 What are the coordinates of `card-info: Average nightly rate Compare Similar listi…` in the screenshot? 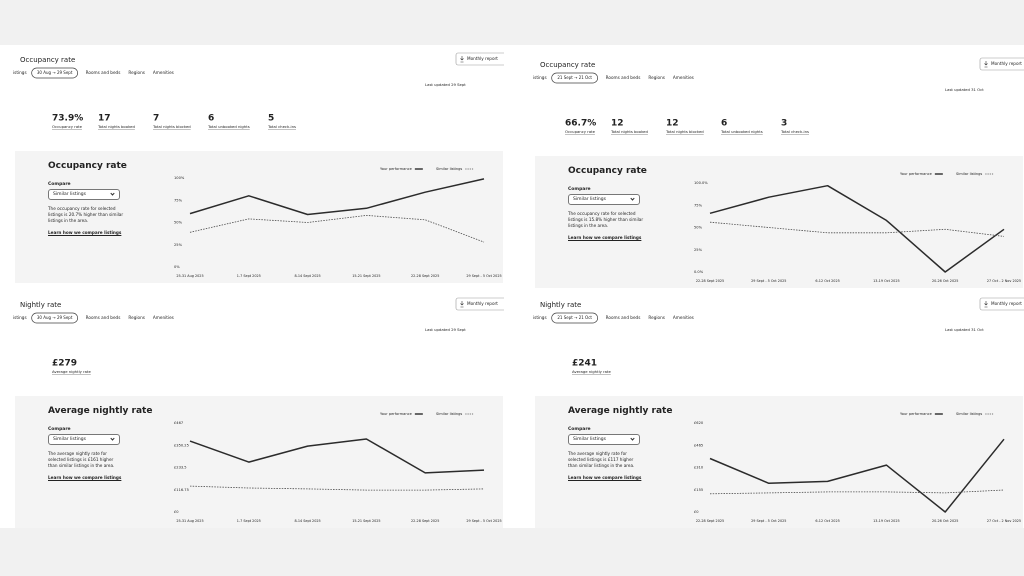 It's located at (108, 463).